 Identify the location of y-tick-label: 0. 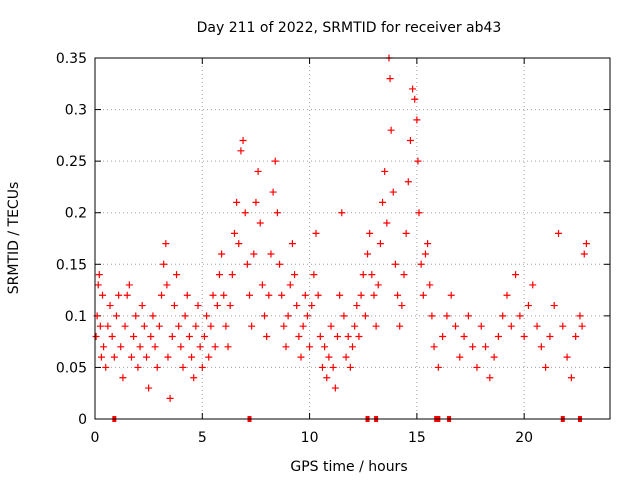
(82, 420).